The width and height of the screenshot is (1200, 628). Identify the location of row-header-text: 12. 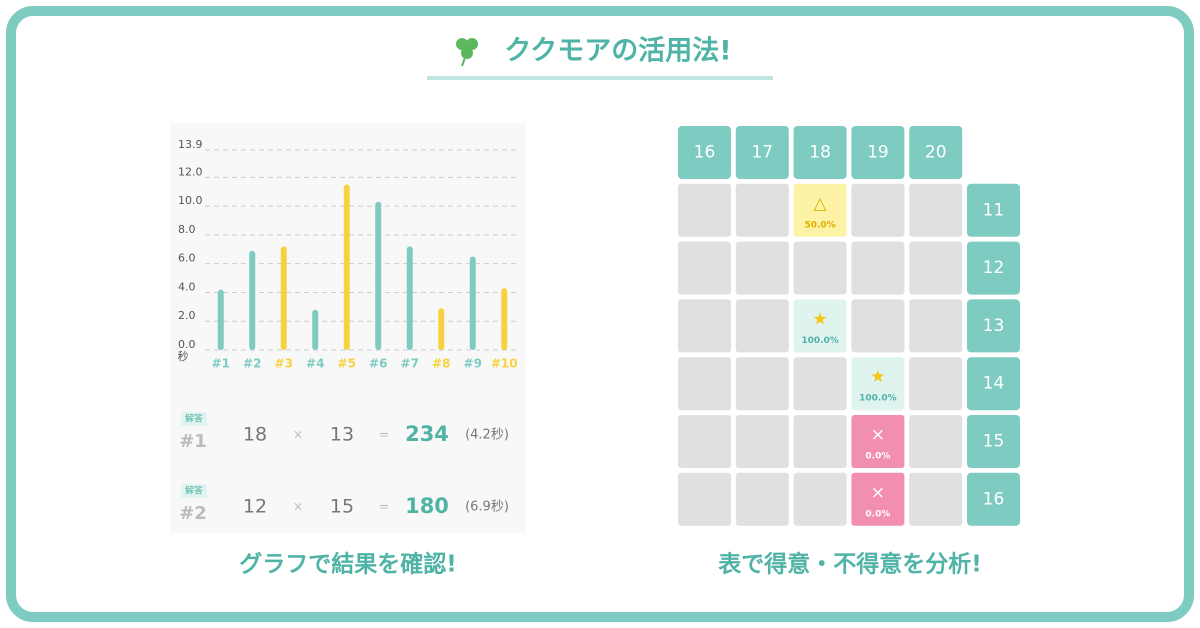
(994, 268).